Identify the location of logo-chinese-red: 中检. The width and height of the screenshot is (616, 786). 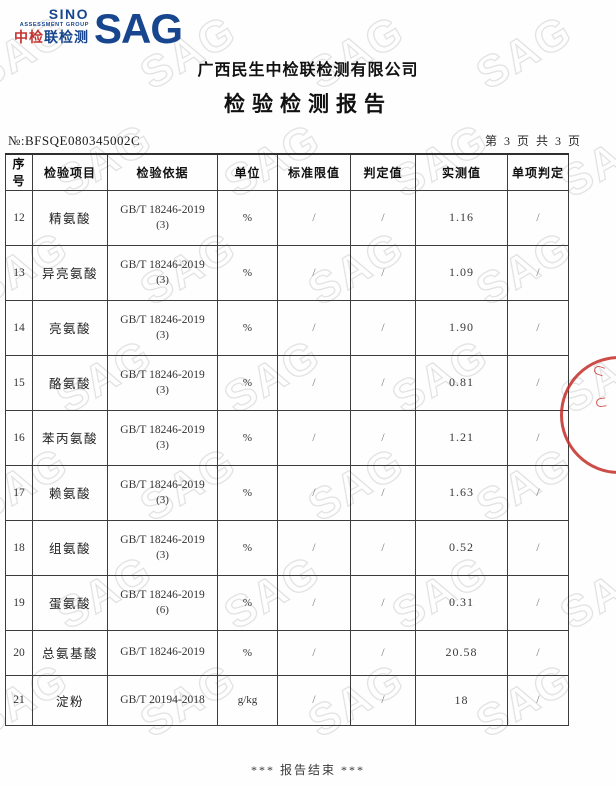
(29, 37).